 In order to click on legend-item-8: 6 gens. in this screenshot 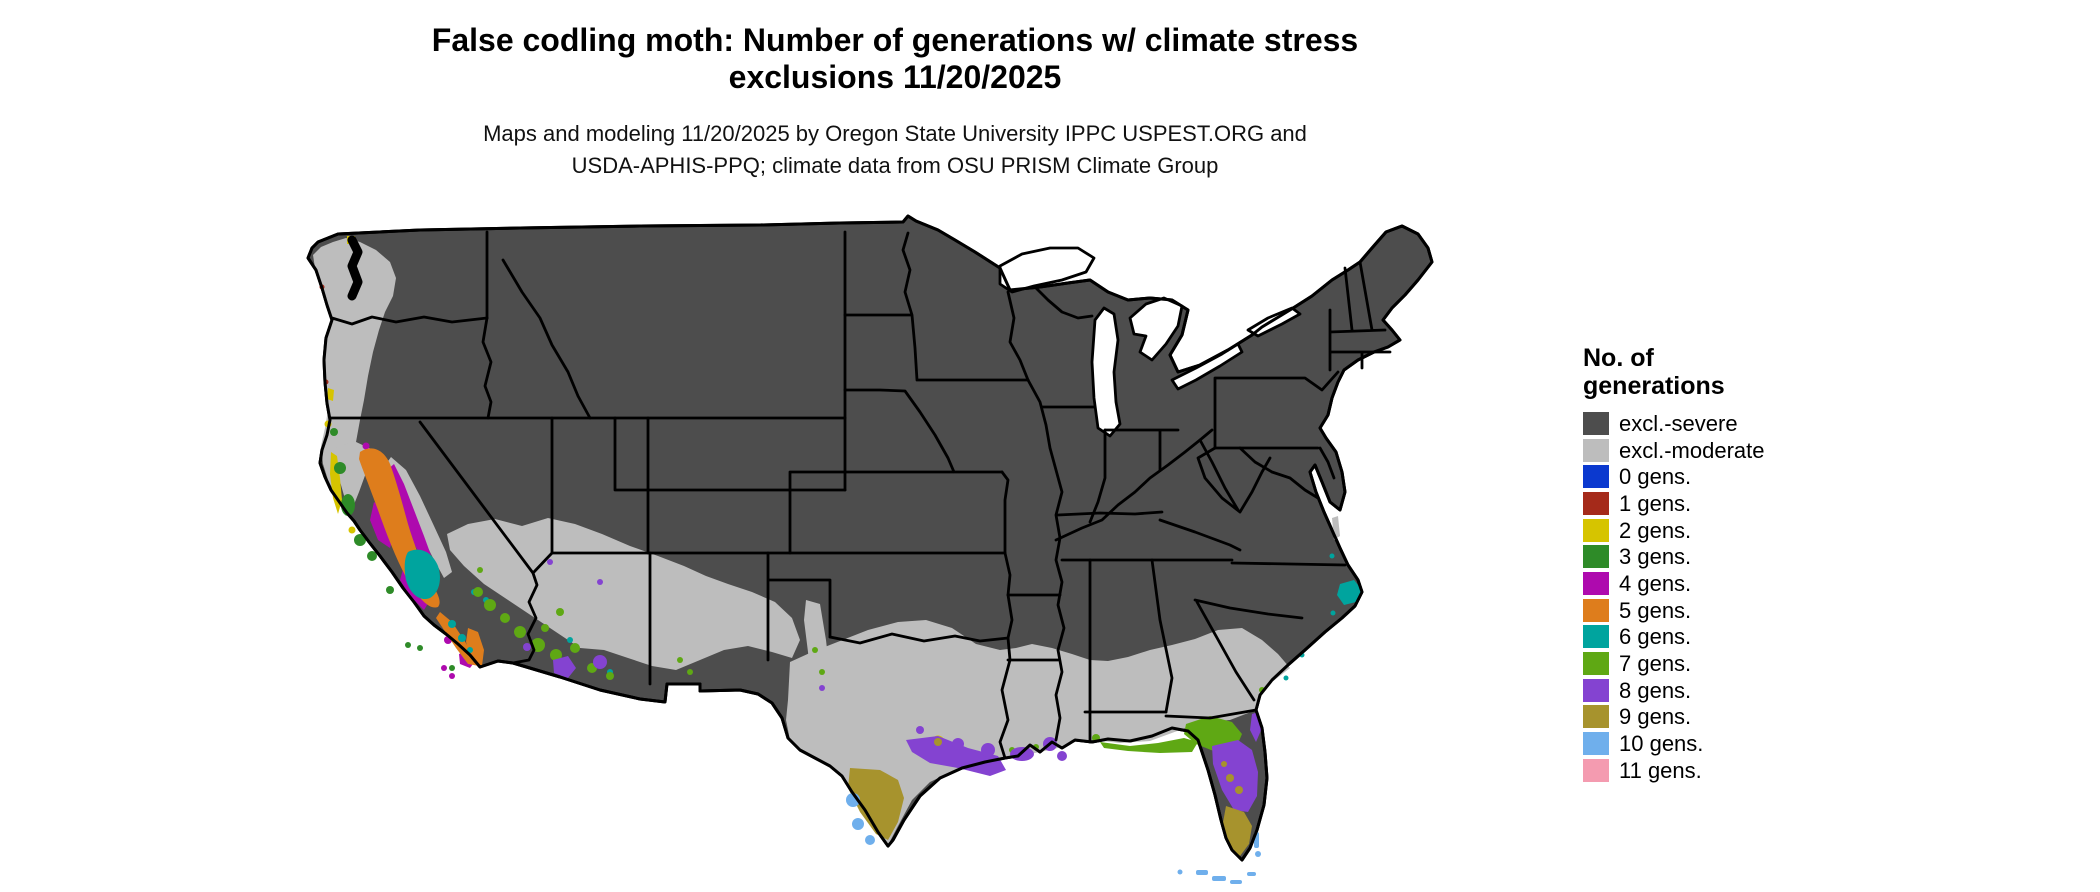, I will do `click(1674, 637)`.